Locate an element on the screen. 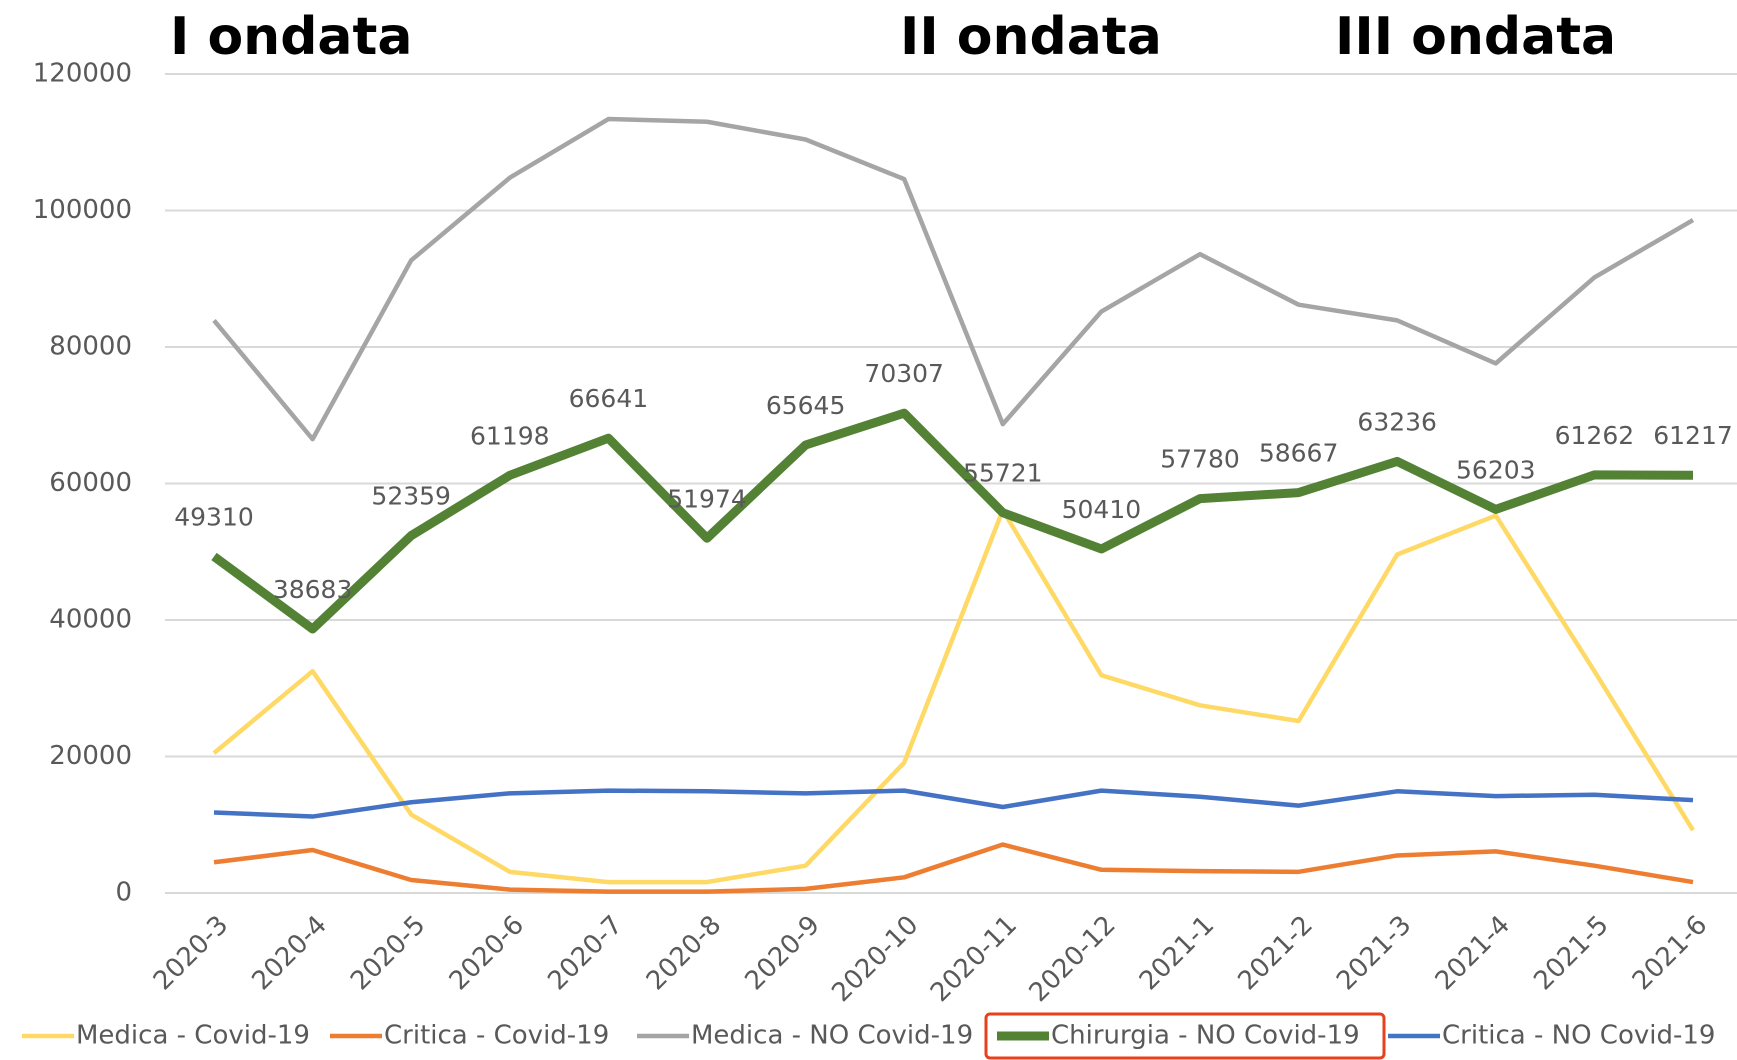 The width and height of the screenshot is (1737, 1060). y-tick-label: 100000 is located at coordinates (82, 210).